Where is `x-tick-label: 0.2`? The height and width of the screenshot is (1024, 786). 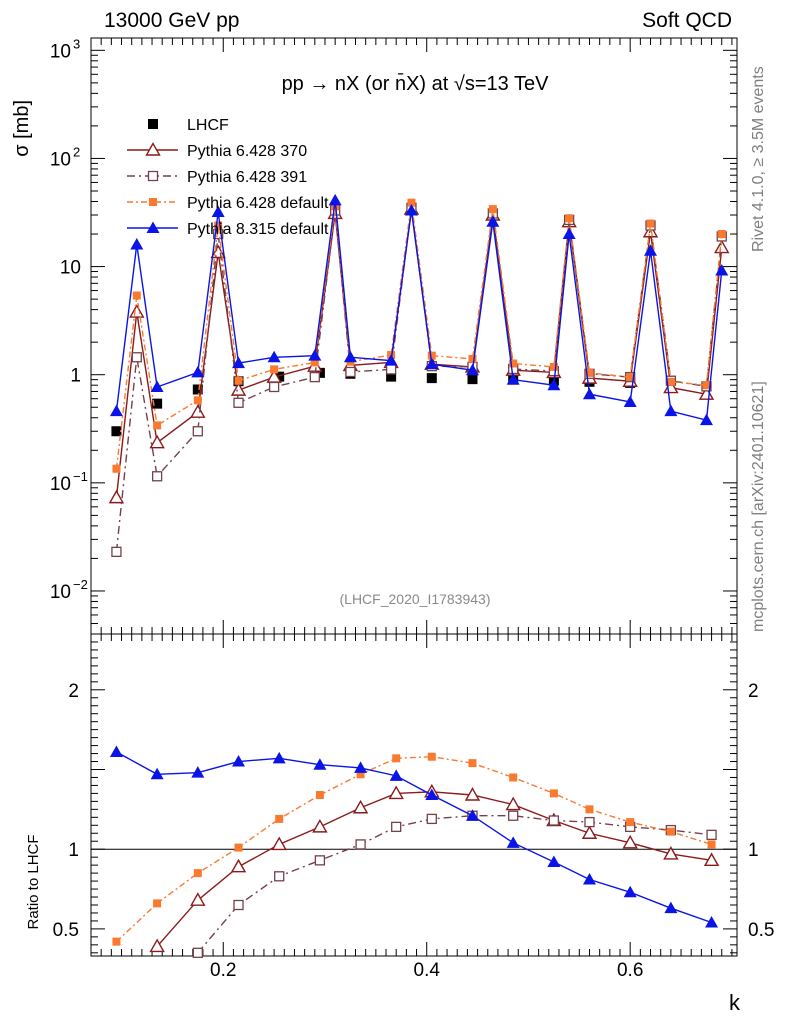
x-tick-label: 0.2 is located at coordinates (223, 970).